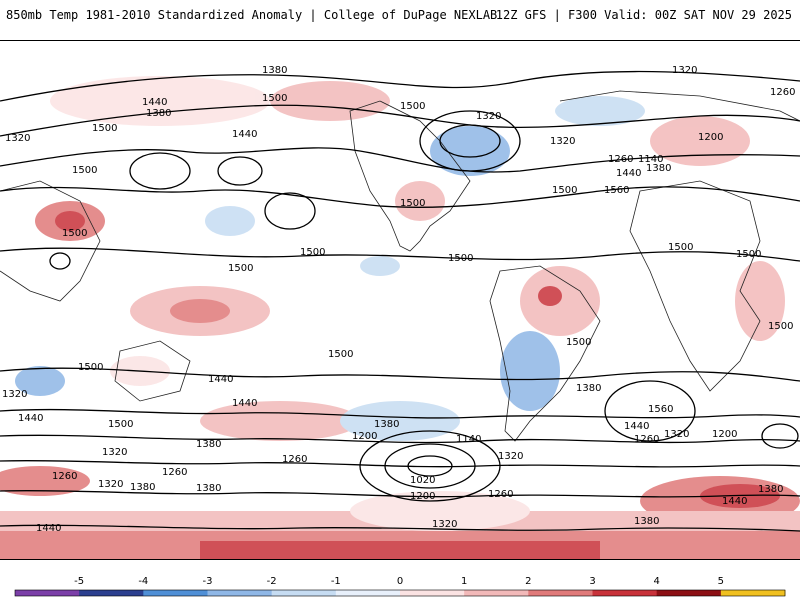 This screenshot has width=800, height=604. What do you see at coordinates (592, 581) in the screenshot?
I see `colorbar-tick-label: 3` at bounding box center [592, 581].